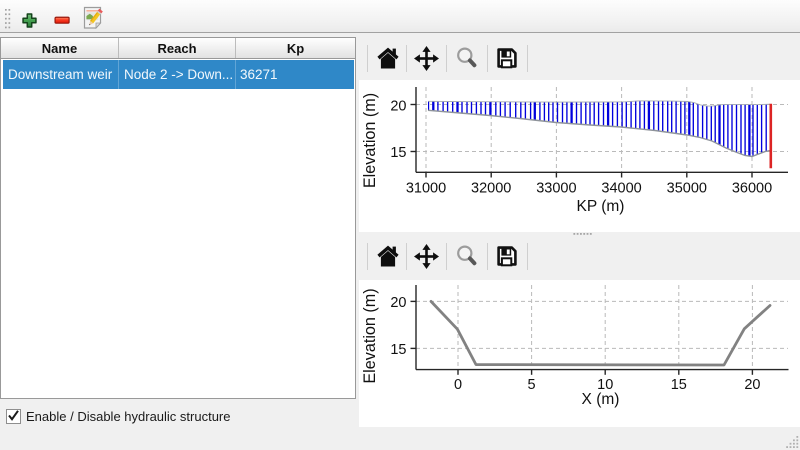 This screenshot has width=800, height=450. I want to click on svg-text: 36000, so click(752, 189).